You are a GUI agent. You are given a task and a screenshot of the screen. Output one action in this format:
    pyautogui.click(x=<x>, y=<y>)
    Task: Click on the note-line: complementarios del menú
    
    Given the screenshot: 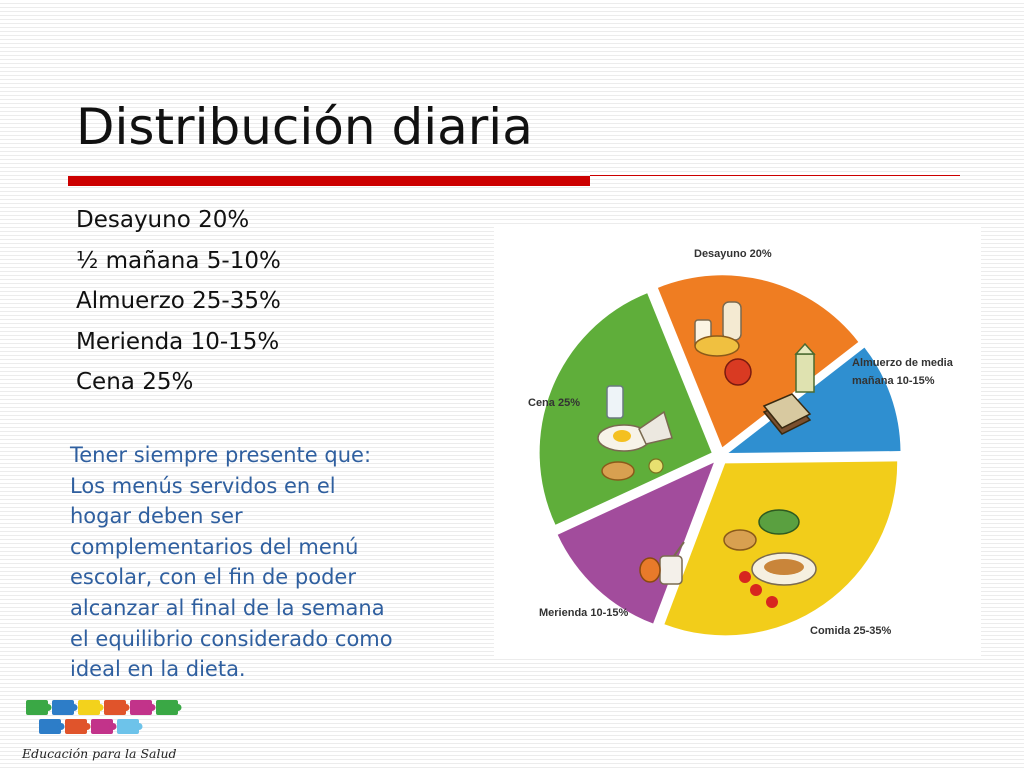 What is the action you would take?
    pyautogui.click(x=214, y=546)
    